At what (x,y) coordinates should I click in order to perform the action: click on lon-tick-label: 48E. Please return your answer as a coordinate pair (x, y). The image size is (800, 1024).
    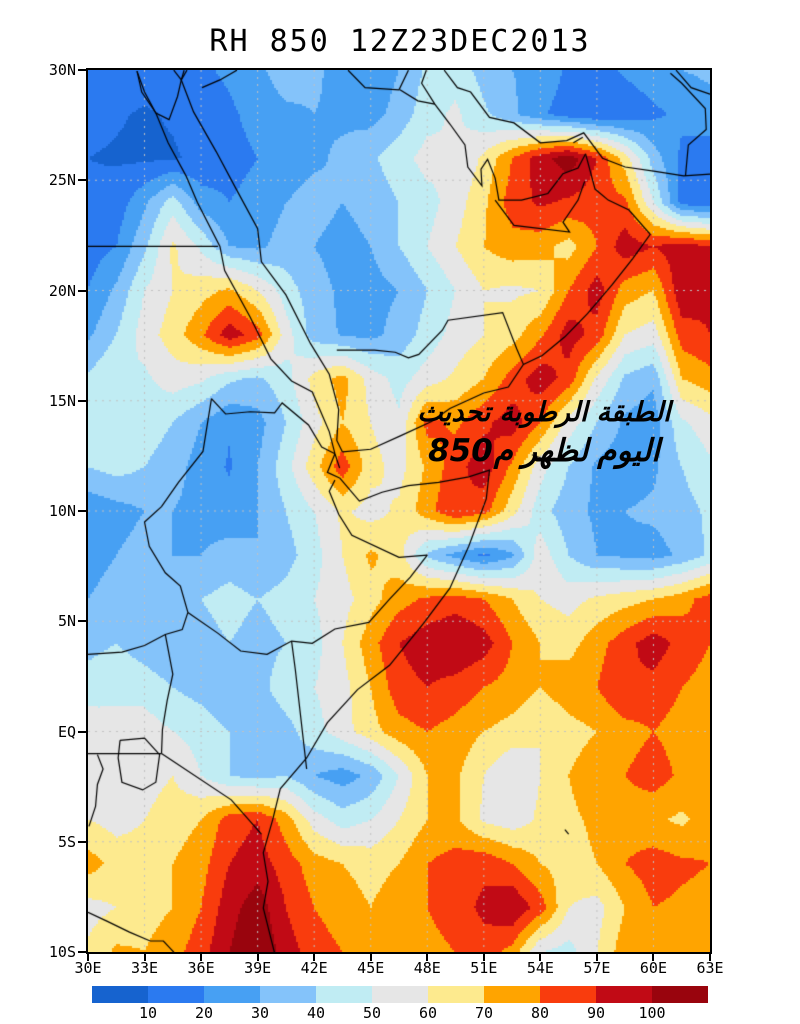
    Looking at the image, I should click on (427, 968).